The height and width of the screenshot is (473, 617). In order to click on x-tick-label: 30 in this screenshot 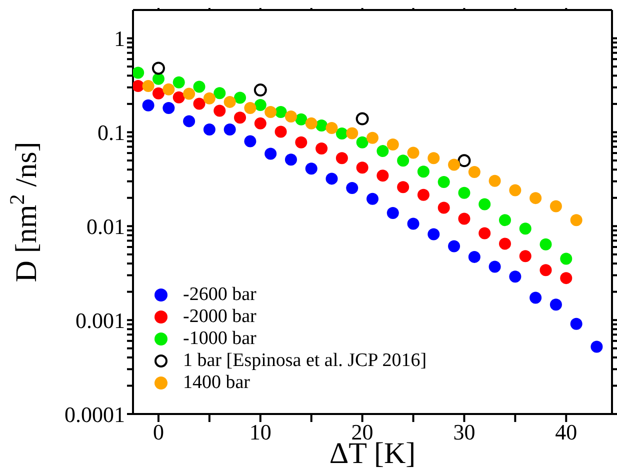, I will do `click(464, 432)`.